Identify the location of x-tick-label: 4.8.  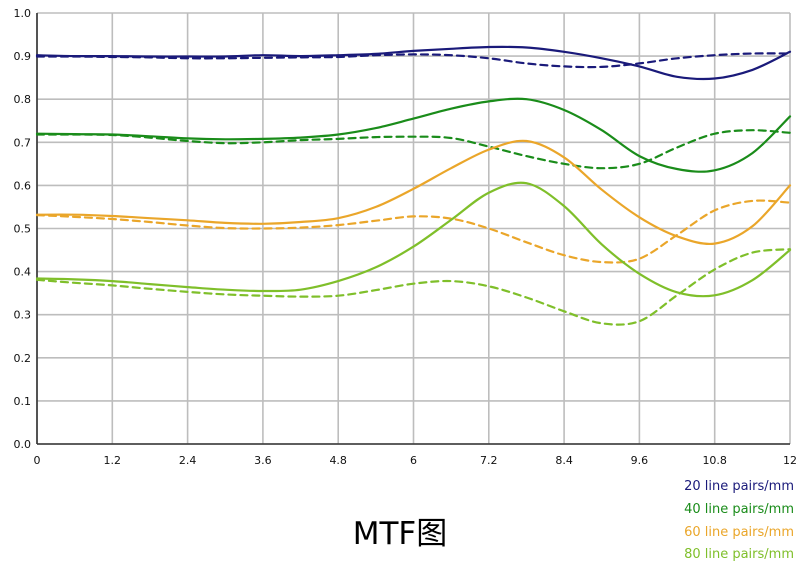
(338, 460).